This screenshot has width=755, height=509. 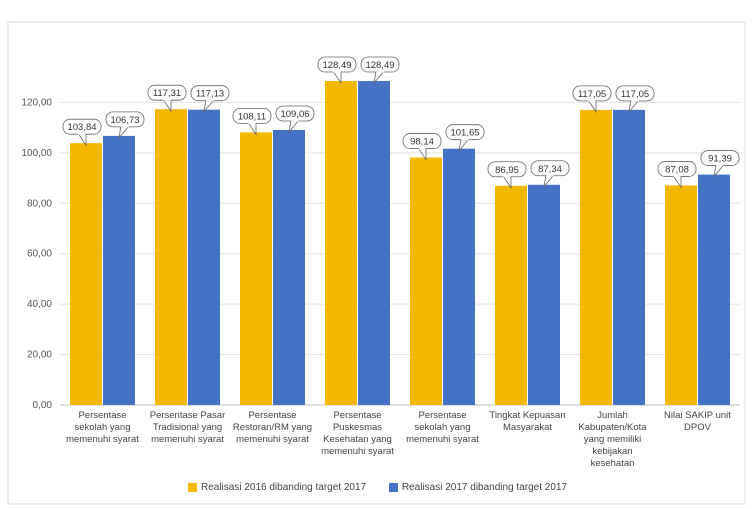 I want to click on data-label: 106,73, so click(x=124, y=120).